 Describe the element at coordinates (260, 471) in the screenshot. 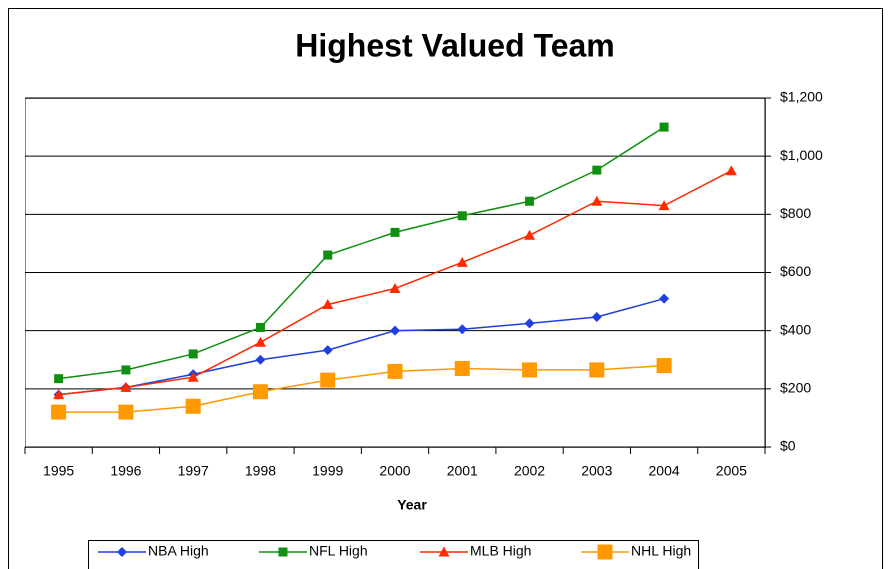

I see `x-tick-label: 1998` at that location.